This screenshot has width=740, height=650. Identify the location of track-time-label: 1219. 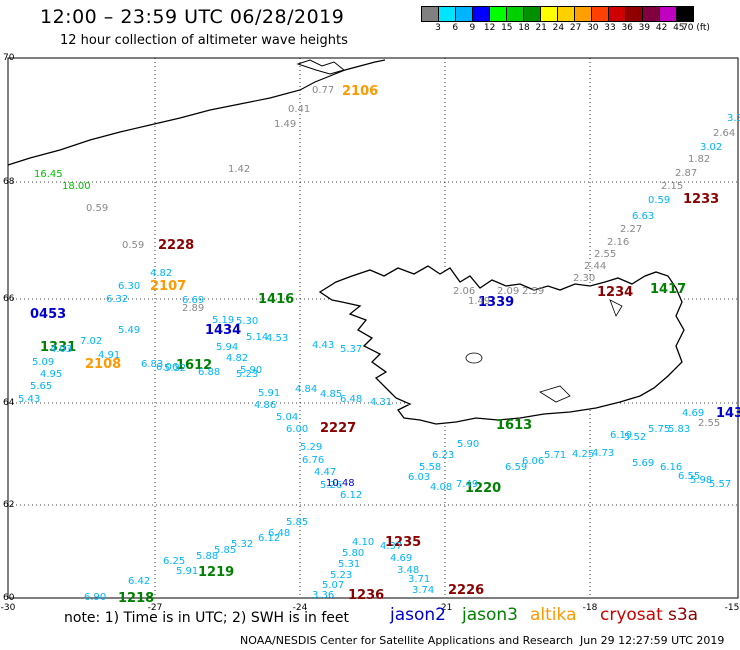
(216, 572).